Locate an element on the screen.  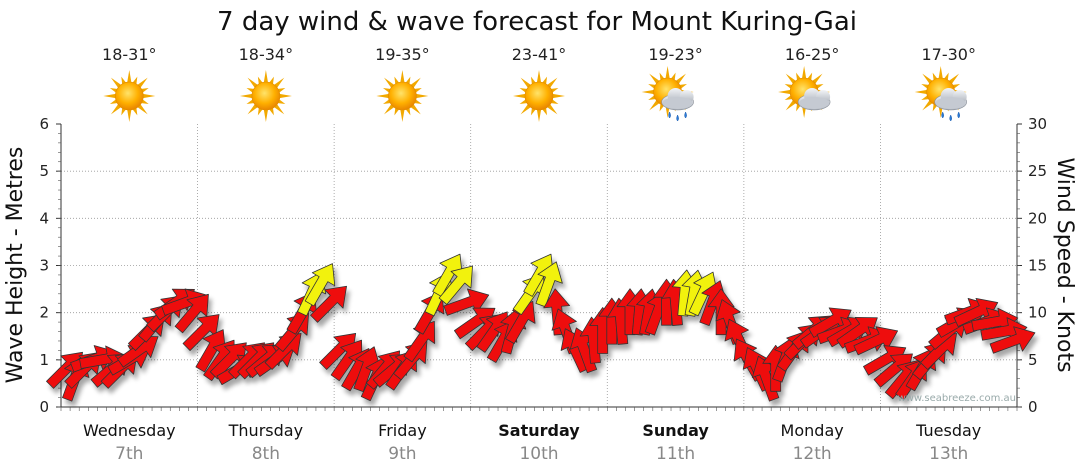
y-tick-label: 6 is located at coordinates (44, 124).